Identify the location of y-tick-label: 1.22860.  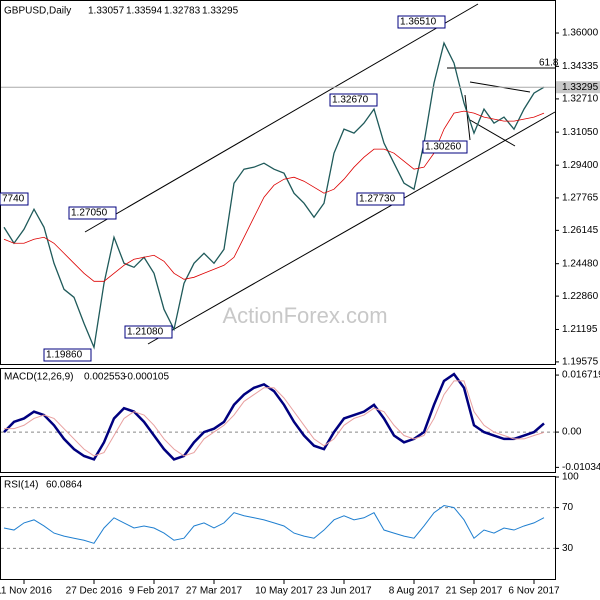
(580, 296).